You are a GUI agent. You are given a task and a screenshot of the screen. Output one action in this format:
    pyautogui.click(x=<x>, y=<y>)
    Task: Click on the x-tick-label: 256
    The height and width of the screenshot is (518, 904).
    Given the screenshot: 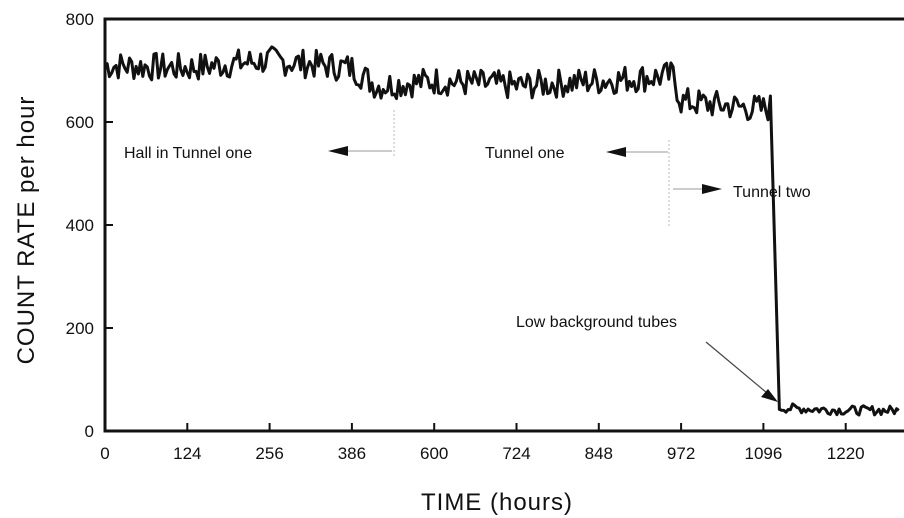 What is the action you would take?
    pyautogui.click(x=269, y=453)
    